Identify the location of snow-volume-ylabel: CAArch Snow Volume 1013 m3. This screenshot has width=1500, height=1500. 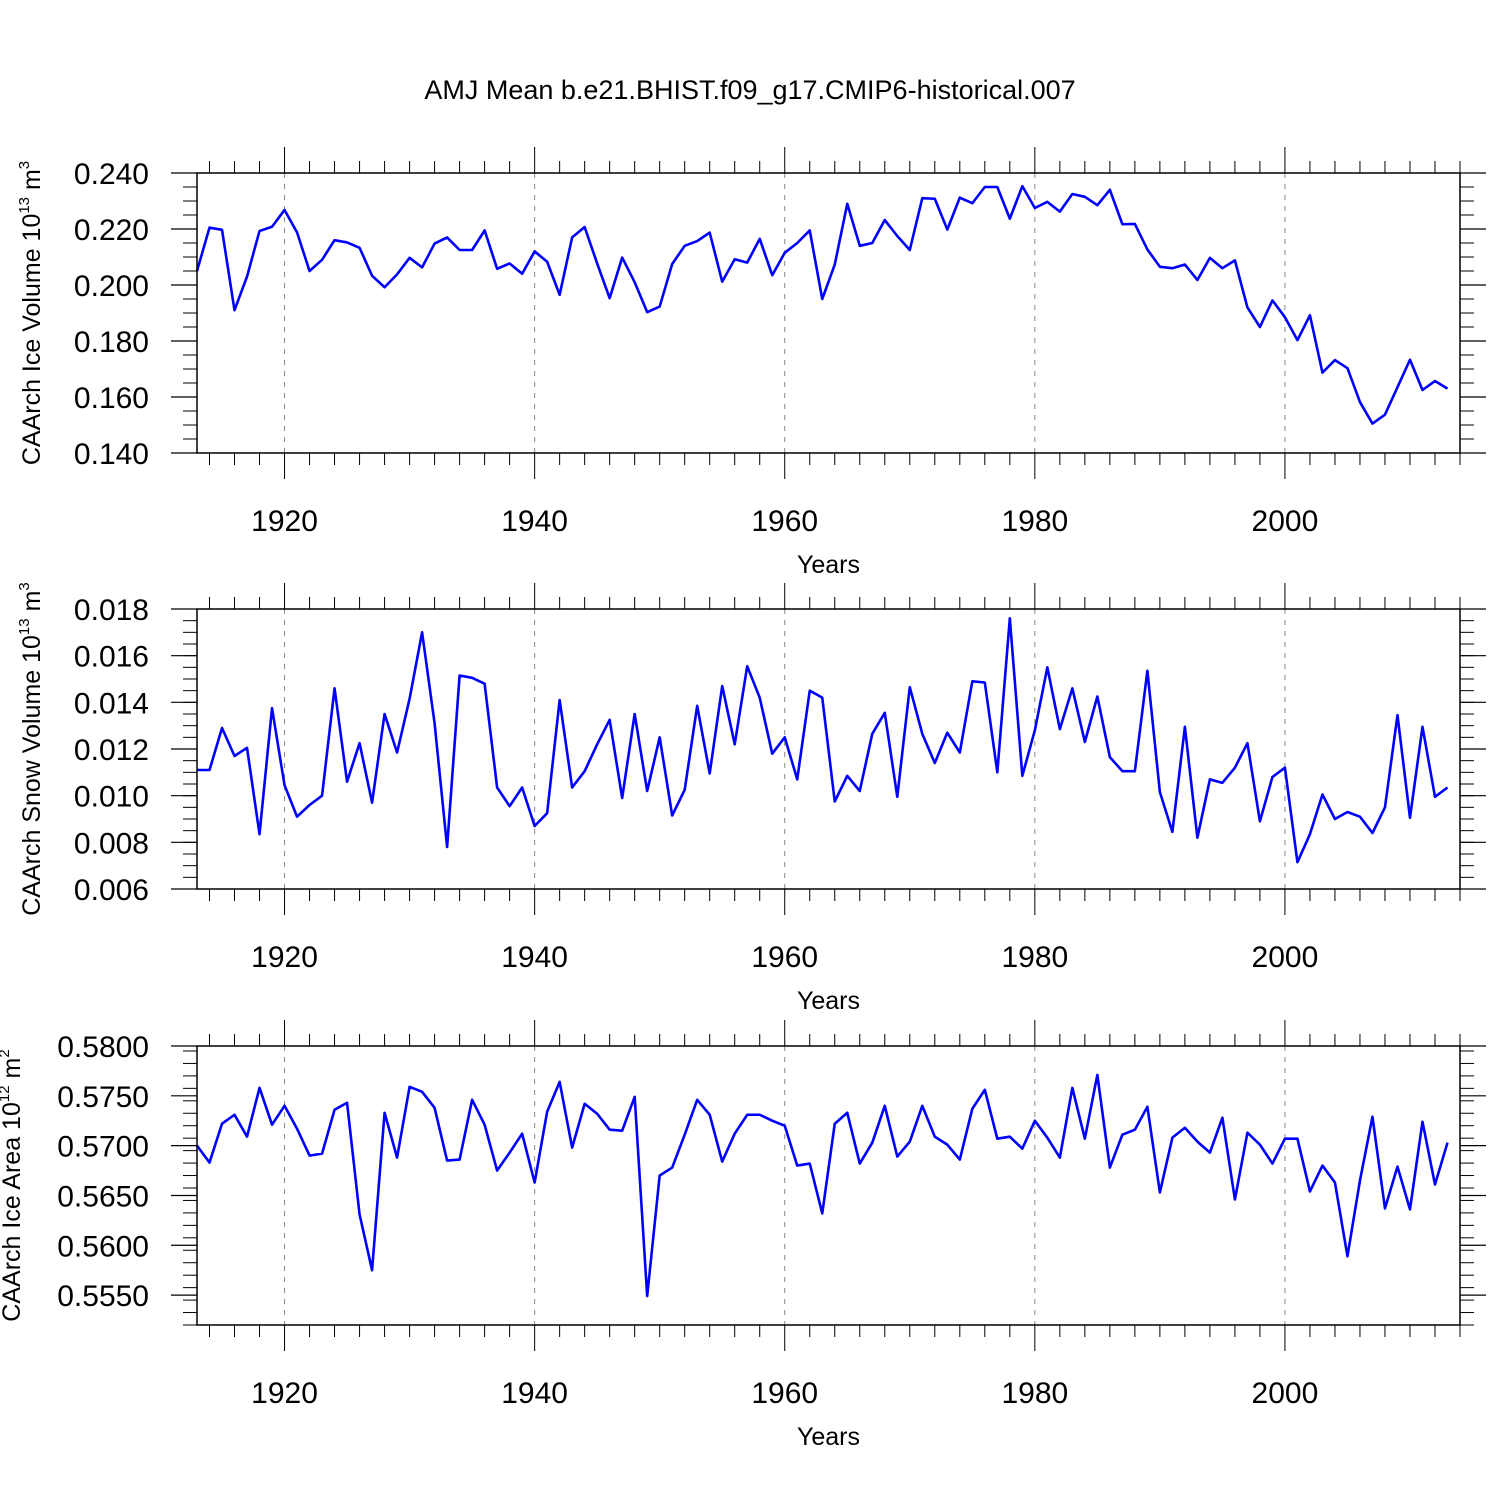
(31, 749).